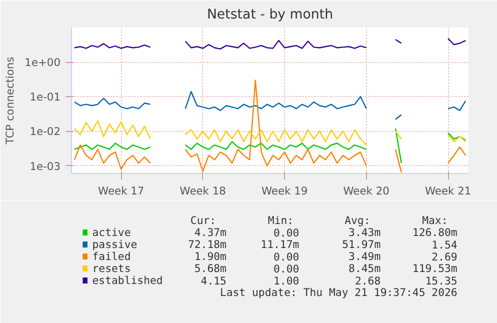  I want to click on x-tick-label: Week 19, so click(285, 191).